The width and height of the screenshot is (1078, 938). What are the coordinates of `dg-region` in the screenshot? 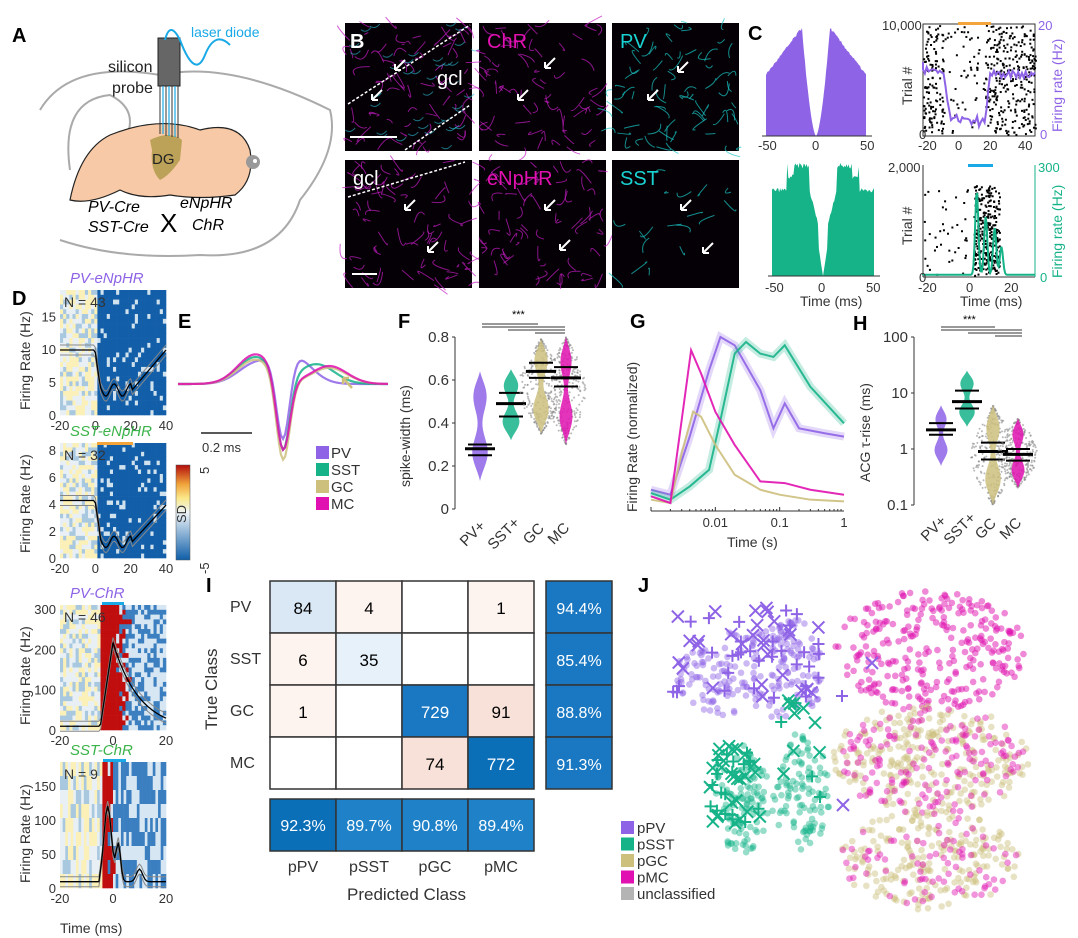 It's located at (166, 157).